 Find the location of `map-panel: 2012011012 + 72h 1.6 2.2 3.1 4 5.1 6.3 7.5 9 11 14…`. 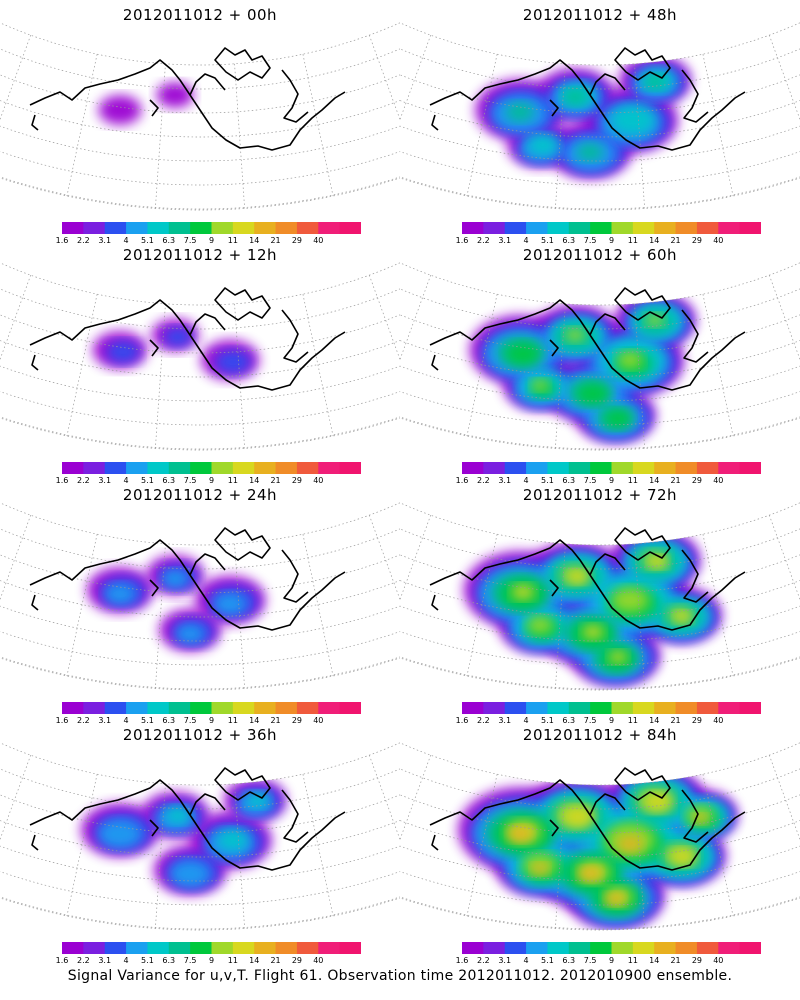

map-panel: 2012011012 + 72h 1.6 2.2 3.1 4 5.1 6.3 7.5 9 11 14… is located at coordinates (600, 602).